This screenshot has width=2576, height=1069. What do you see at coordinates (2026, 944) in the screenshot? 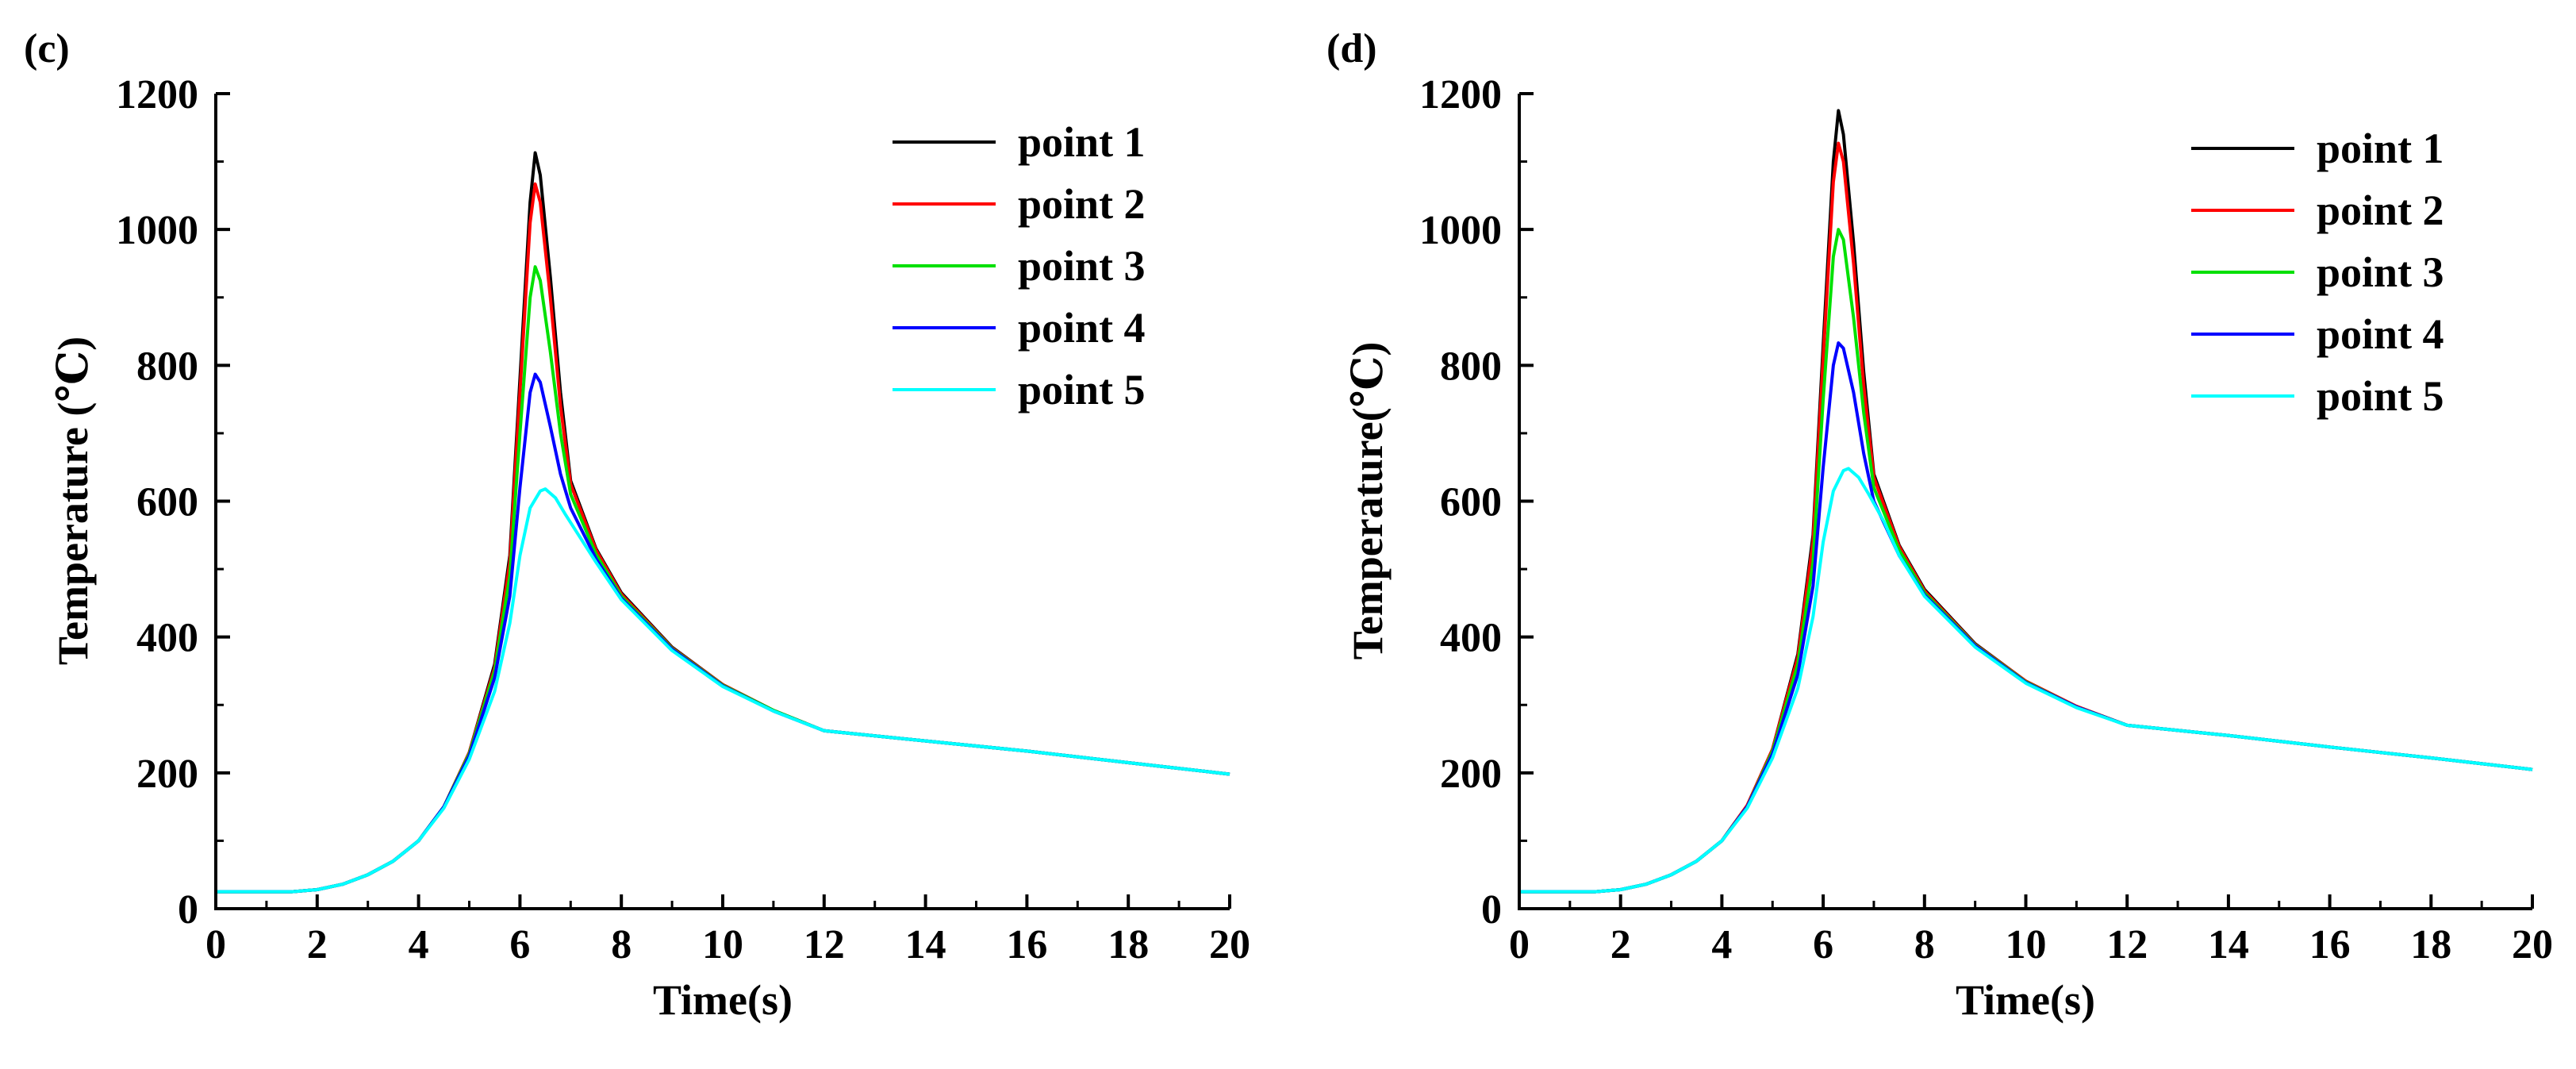
I see `chart-d-x-tick-label: 10` at bounding box center [2026, 944].